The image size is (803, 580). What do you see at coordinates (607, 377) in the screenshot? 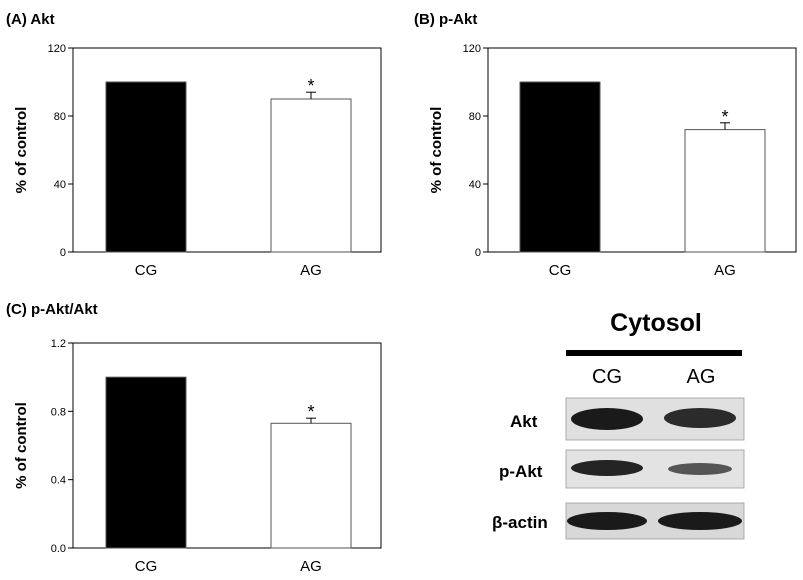
I see `blot-lane-label: CG` at bounding box center [607, 377].